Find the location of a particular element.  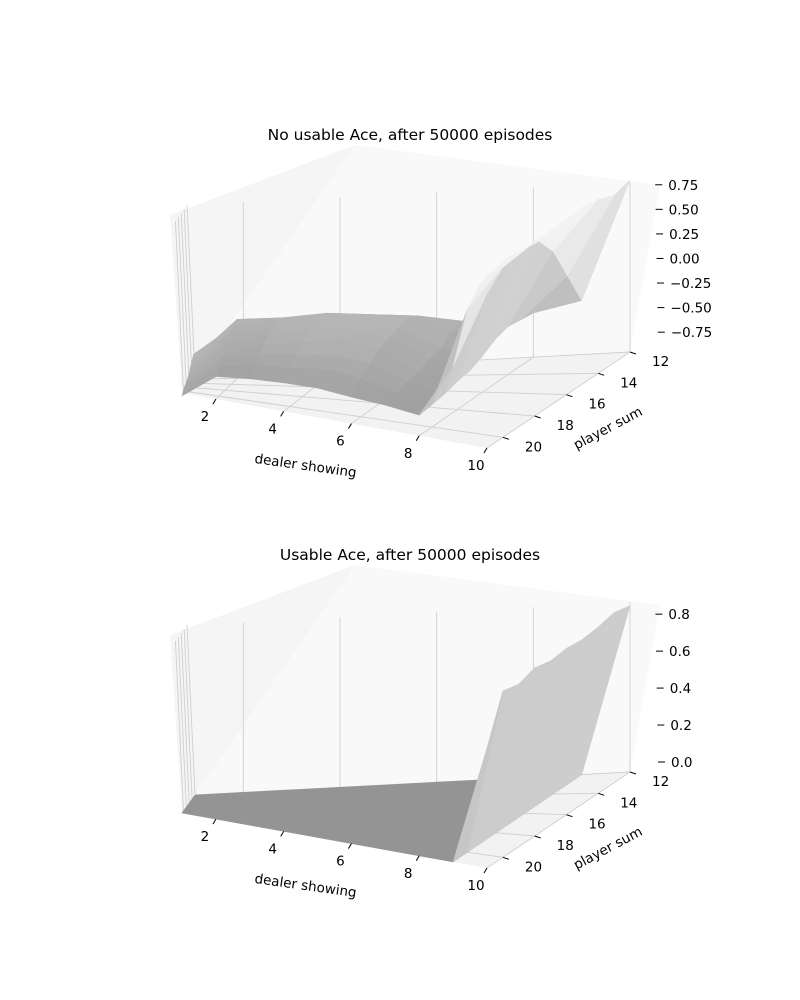

z-tick-label: 0.8 is located at coordinates (678, 615).